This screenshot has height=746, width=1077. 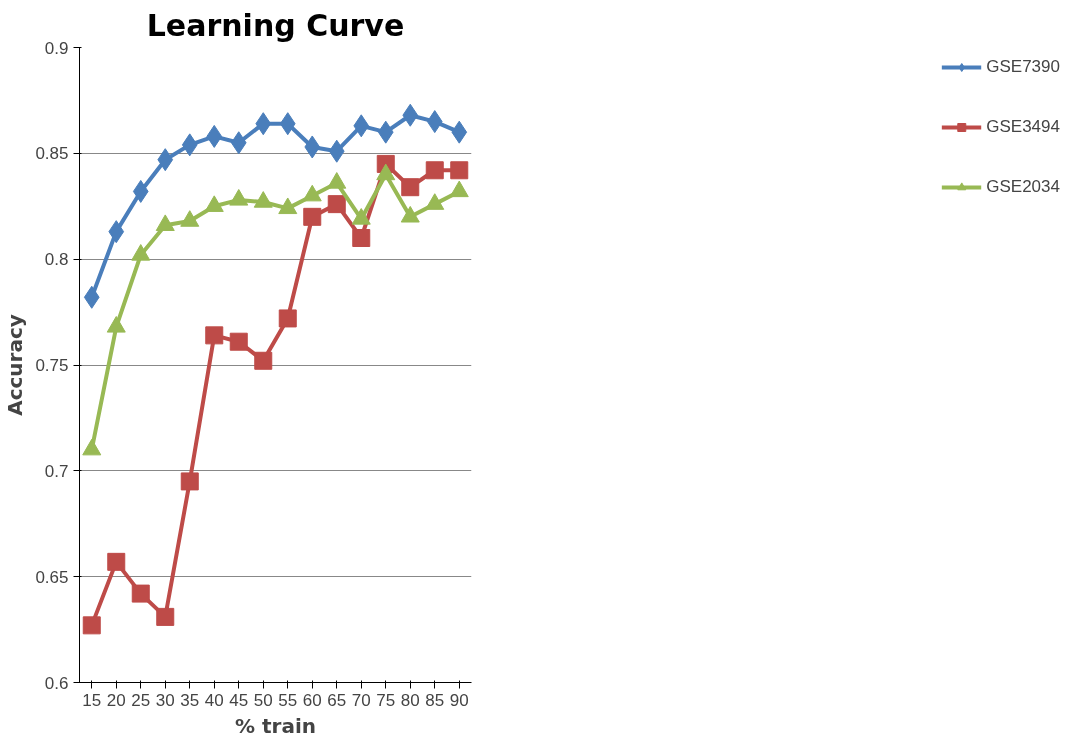 What do you see at coordinates (263, 700) in the screenshot?
I see `x-tick-label: 50` at bounding box center [263, 700].